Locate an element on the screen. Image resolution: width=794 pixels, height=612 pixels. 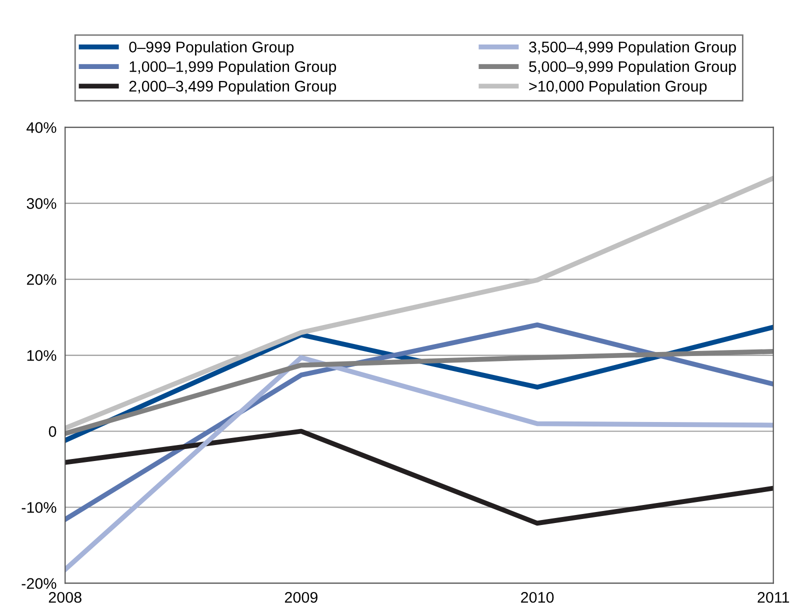
y-tick-label: -20% is located at coordinates (39, 583).